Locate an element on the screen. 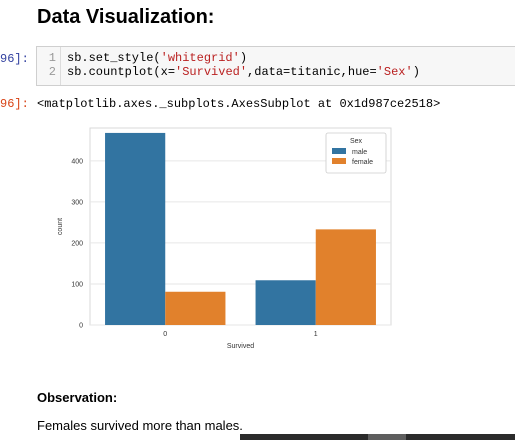 This screenshot has height=440, width=515. legend-label-male: male is located at coordinates (359, 152).